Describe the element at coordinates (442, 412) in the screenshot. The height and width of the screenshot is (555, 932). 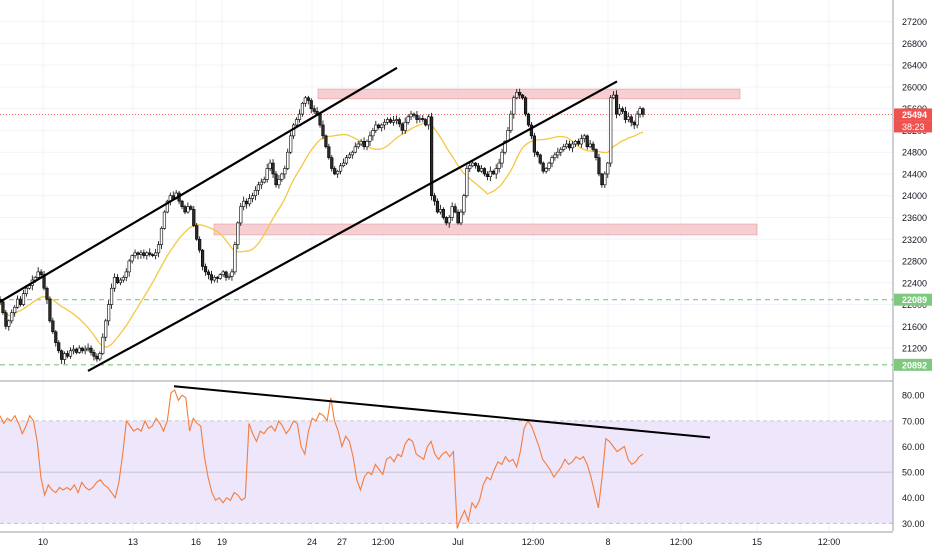
I see `rsi-trend-line` at that location.